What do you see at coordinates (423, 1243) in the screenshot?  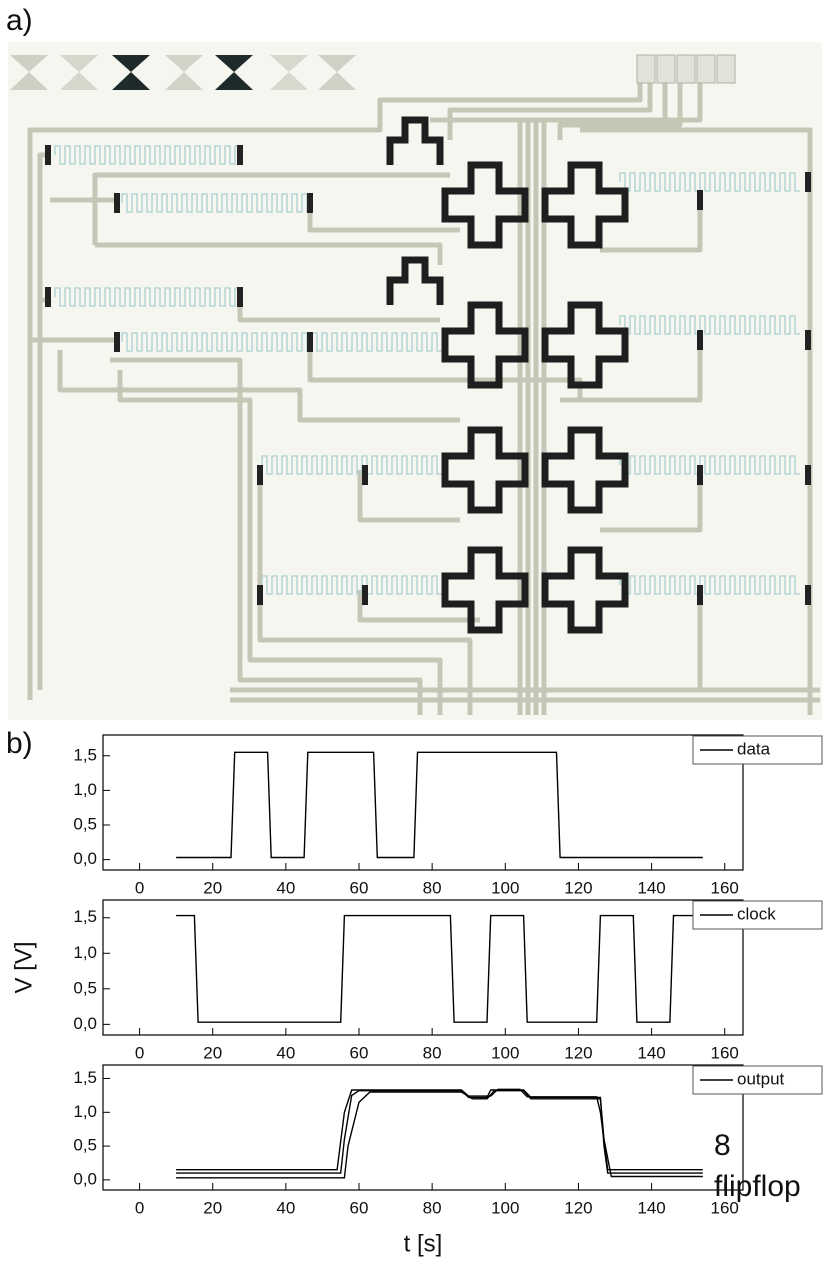 I see `x-axis-label: t [s]` at bounding box center [423, 1243].